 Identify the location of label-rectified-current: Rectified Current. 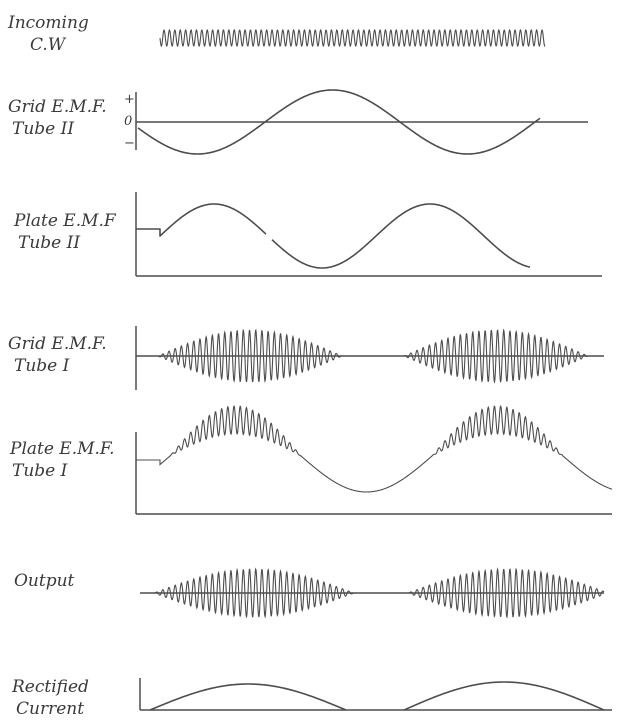
(50, 698).